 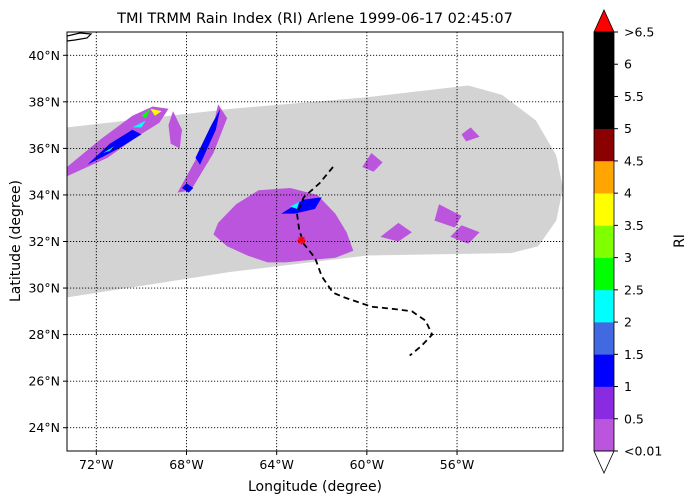 I want to click on colorbar-under-arrow, so click(x=604, y=462).